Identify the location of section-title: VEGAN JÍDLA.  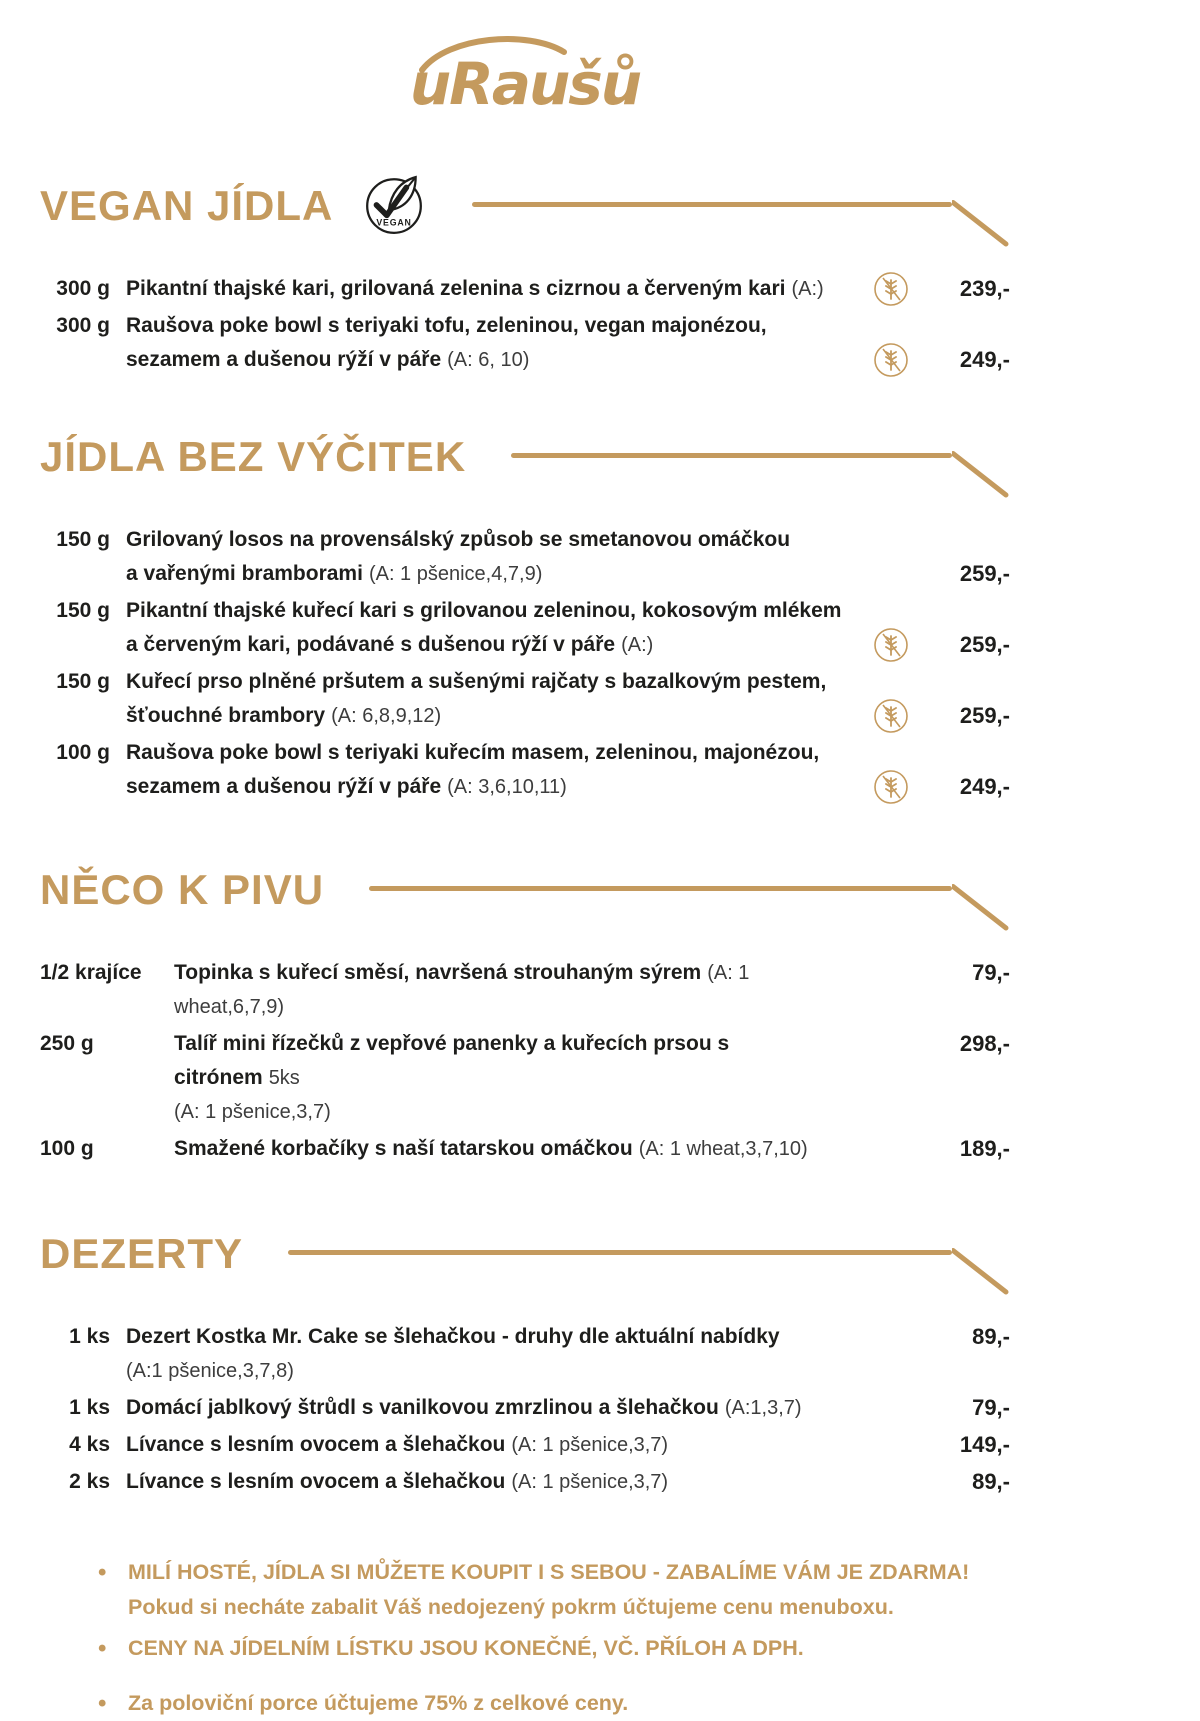
(187, 205).